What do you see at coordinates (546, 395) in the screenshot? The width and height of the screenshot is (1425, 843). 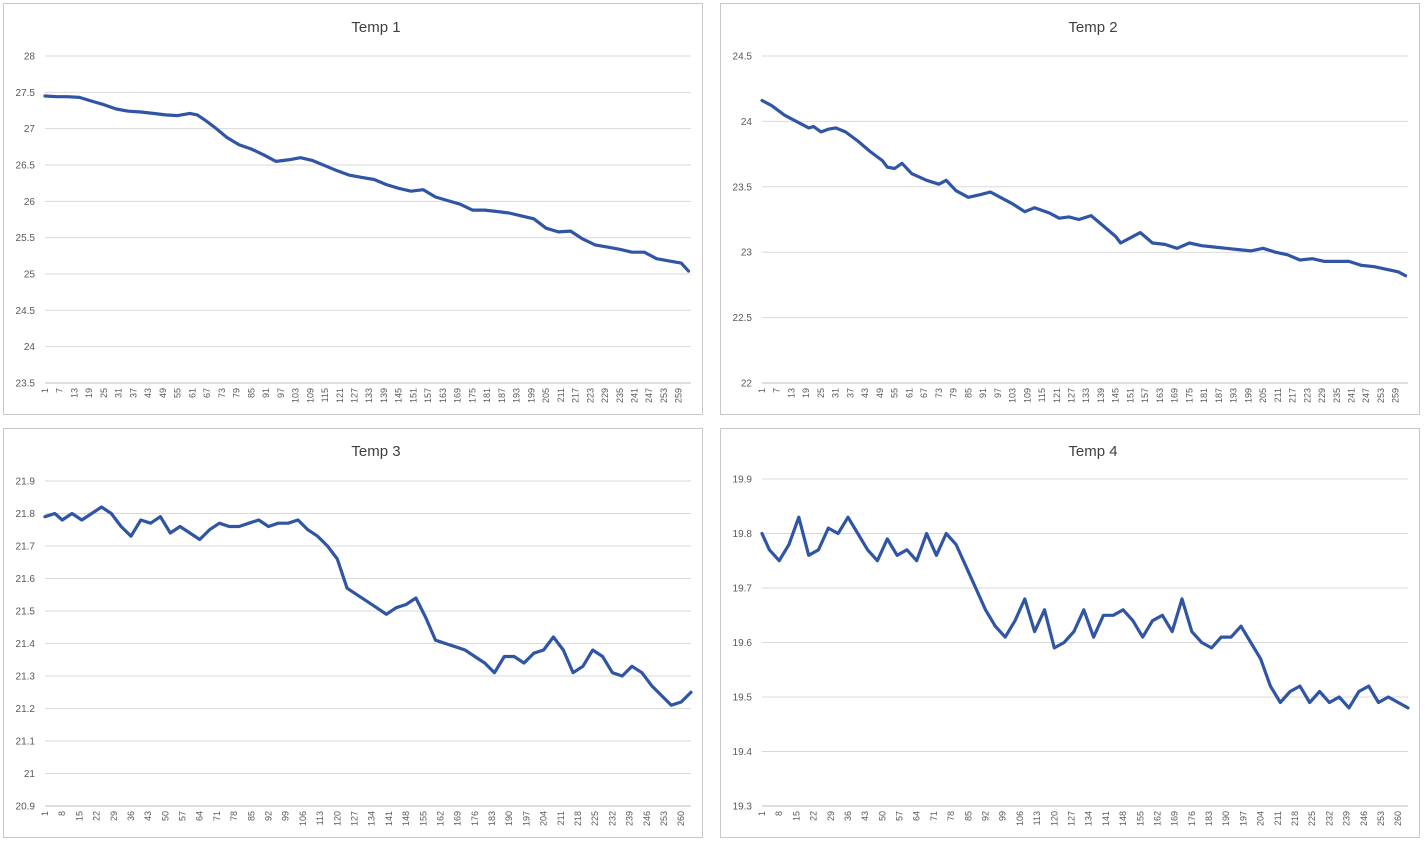 I see `x-tick-label: 205` at bounding box center [546, 395].